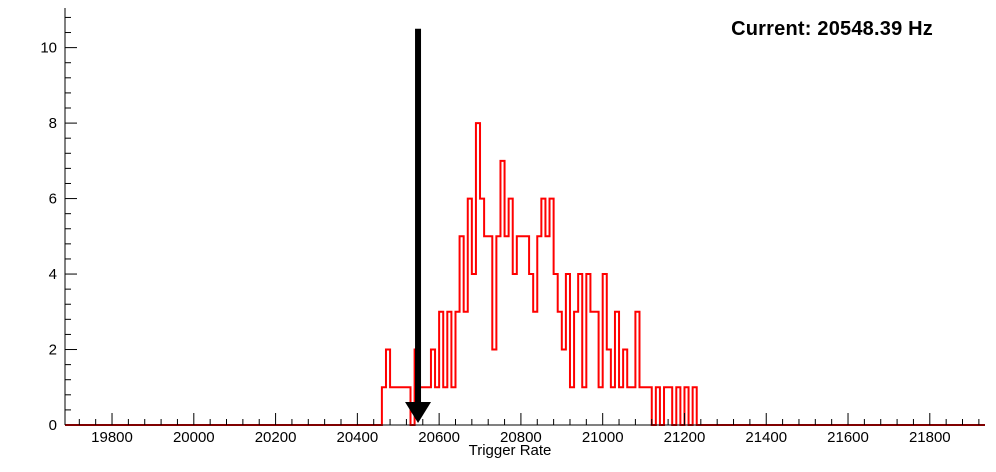 This screenshot has height=472, width=996. What do you see at coordinates (510, 450) in the screenshot?
I see `x-axis-title: Trigger Rate` at bounding box center [510, 450].